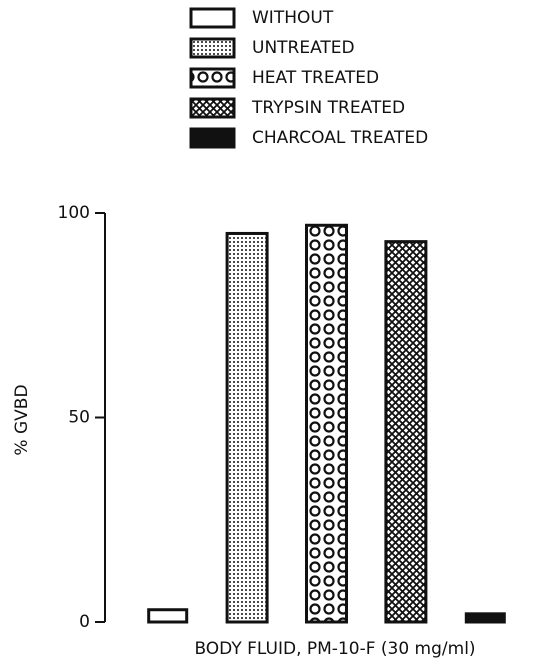 The image size is (544, 664). What do you see at coordinates (79, 418) in the screenshot?
I see `y-tick-label: 50` at bounding box center [79, 418].